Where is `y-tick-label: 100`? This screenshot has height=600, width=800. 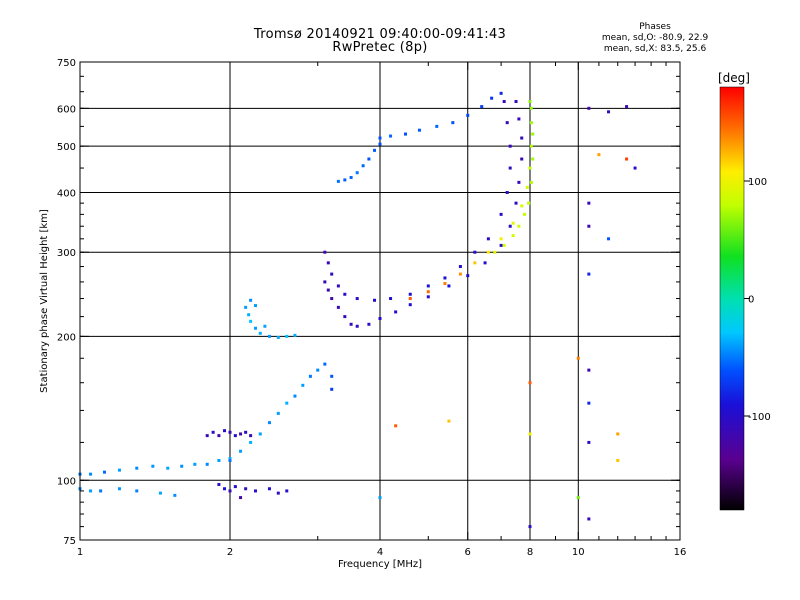
y-tick-label: 100 is located at coordinates (66, 481).